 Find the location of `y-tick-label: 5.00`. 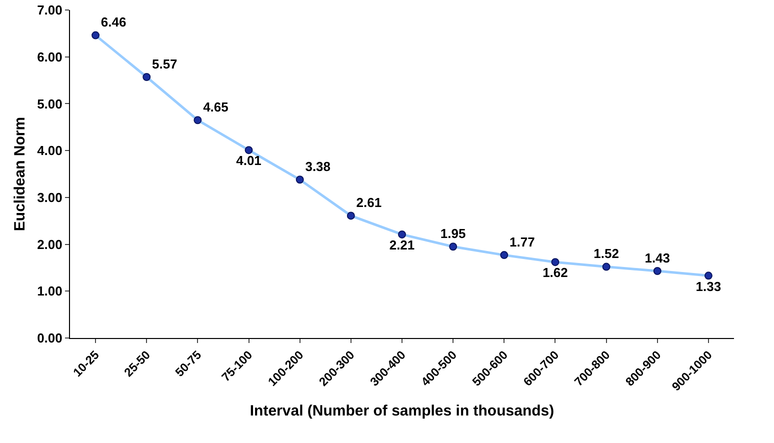

y-tick-label: 5.00 is located at coordinates (49, 104).